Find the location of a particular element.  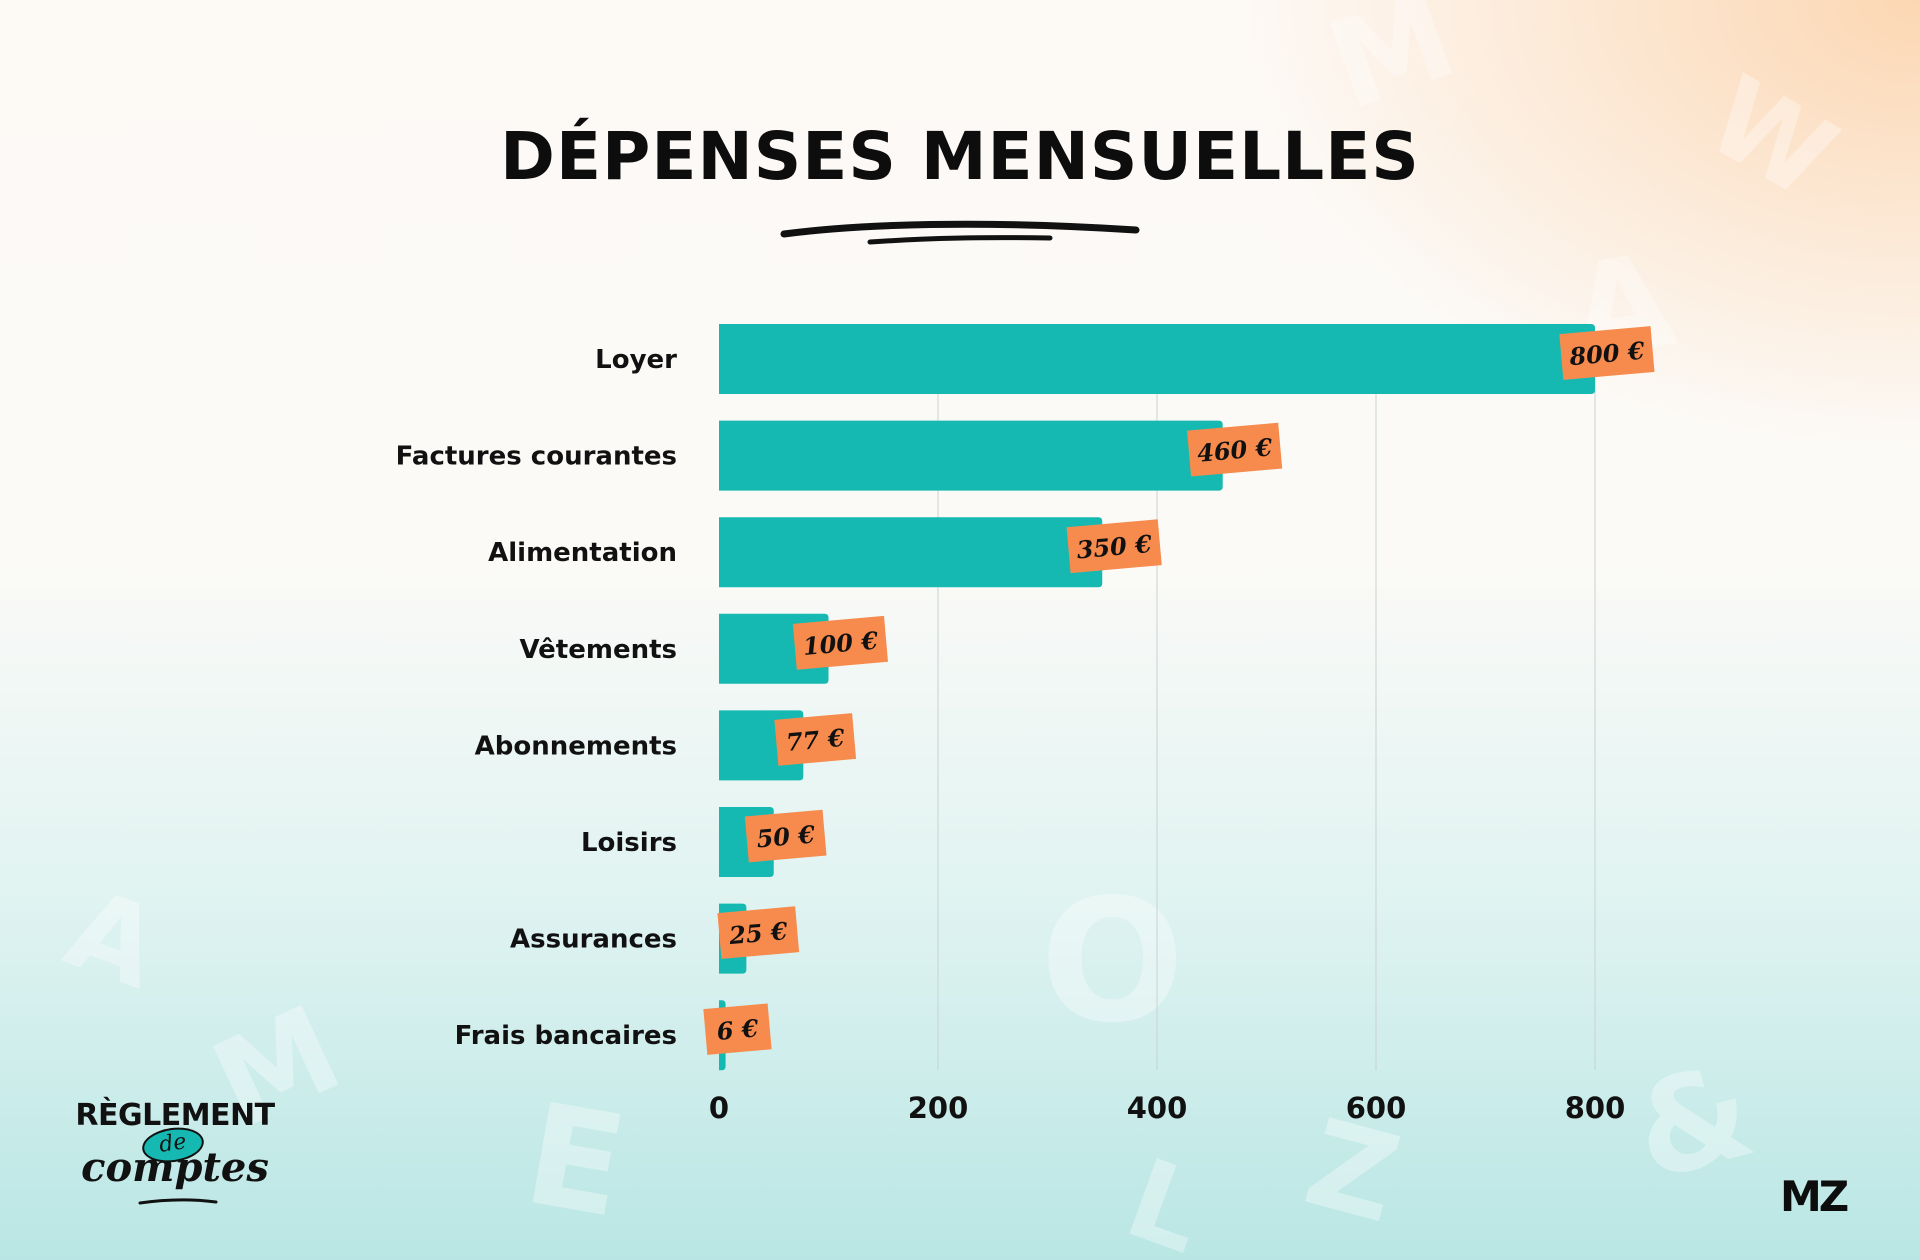

data-label: 460 € is located at coordinates (1235, 449).